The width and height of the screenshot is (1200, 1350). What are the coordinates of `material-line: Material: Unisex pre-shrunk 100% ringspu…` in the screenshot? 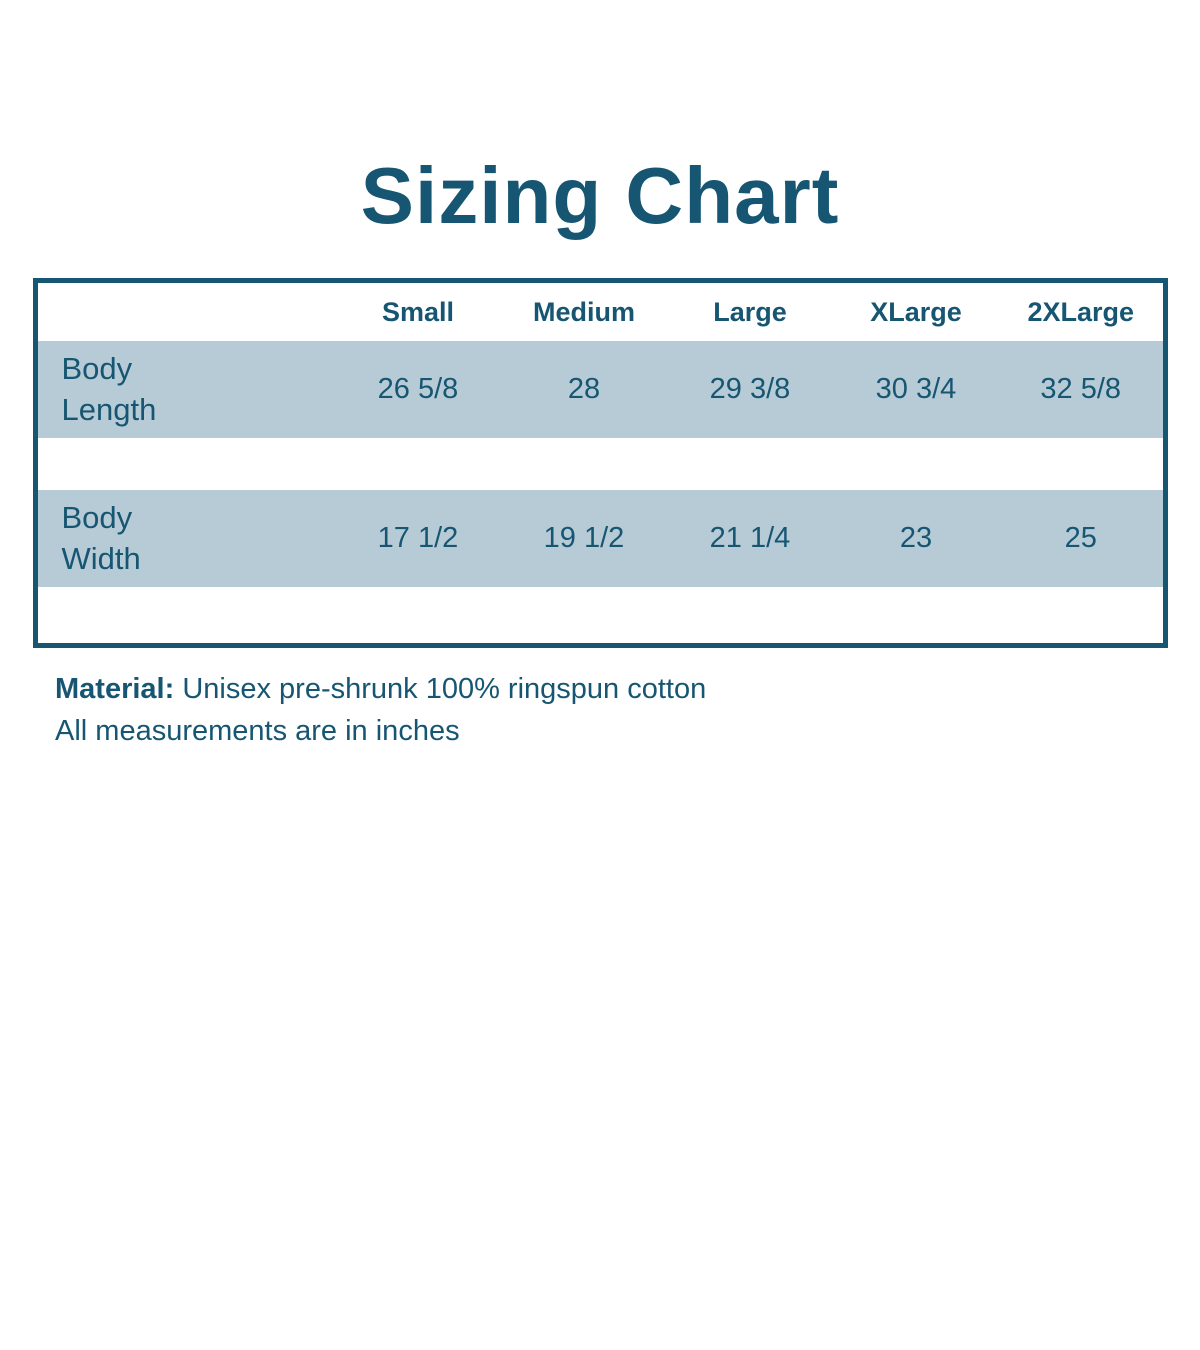 It's located at (380, 689).